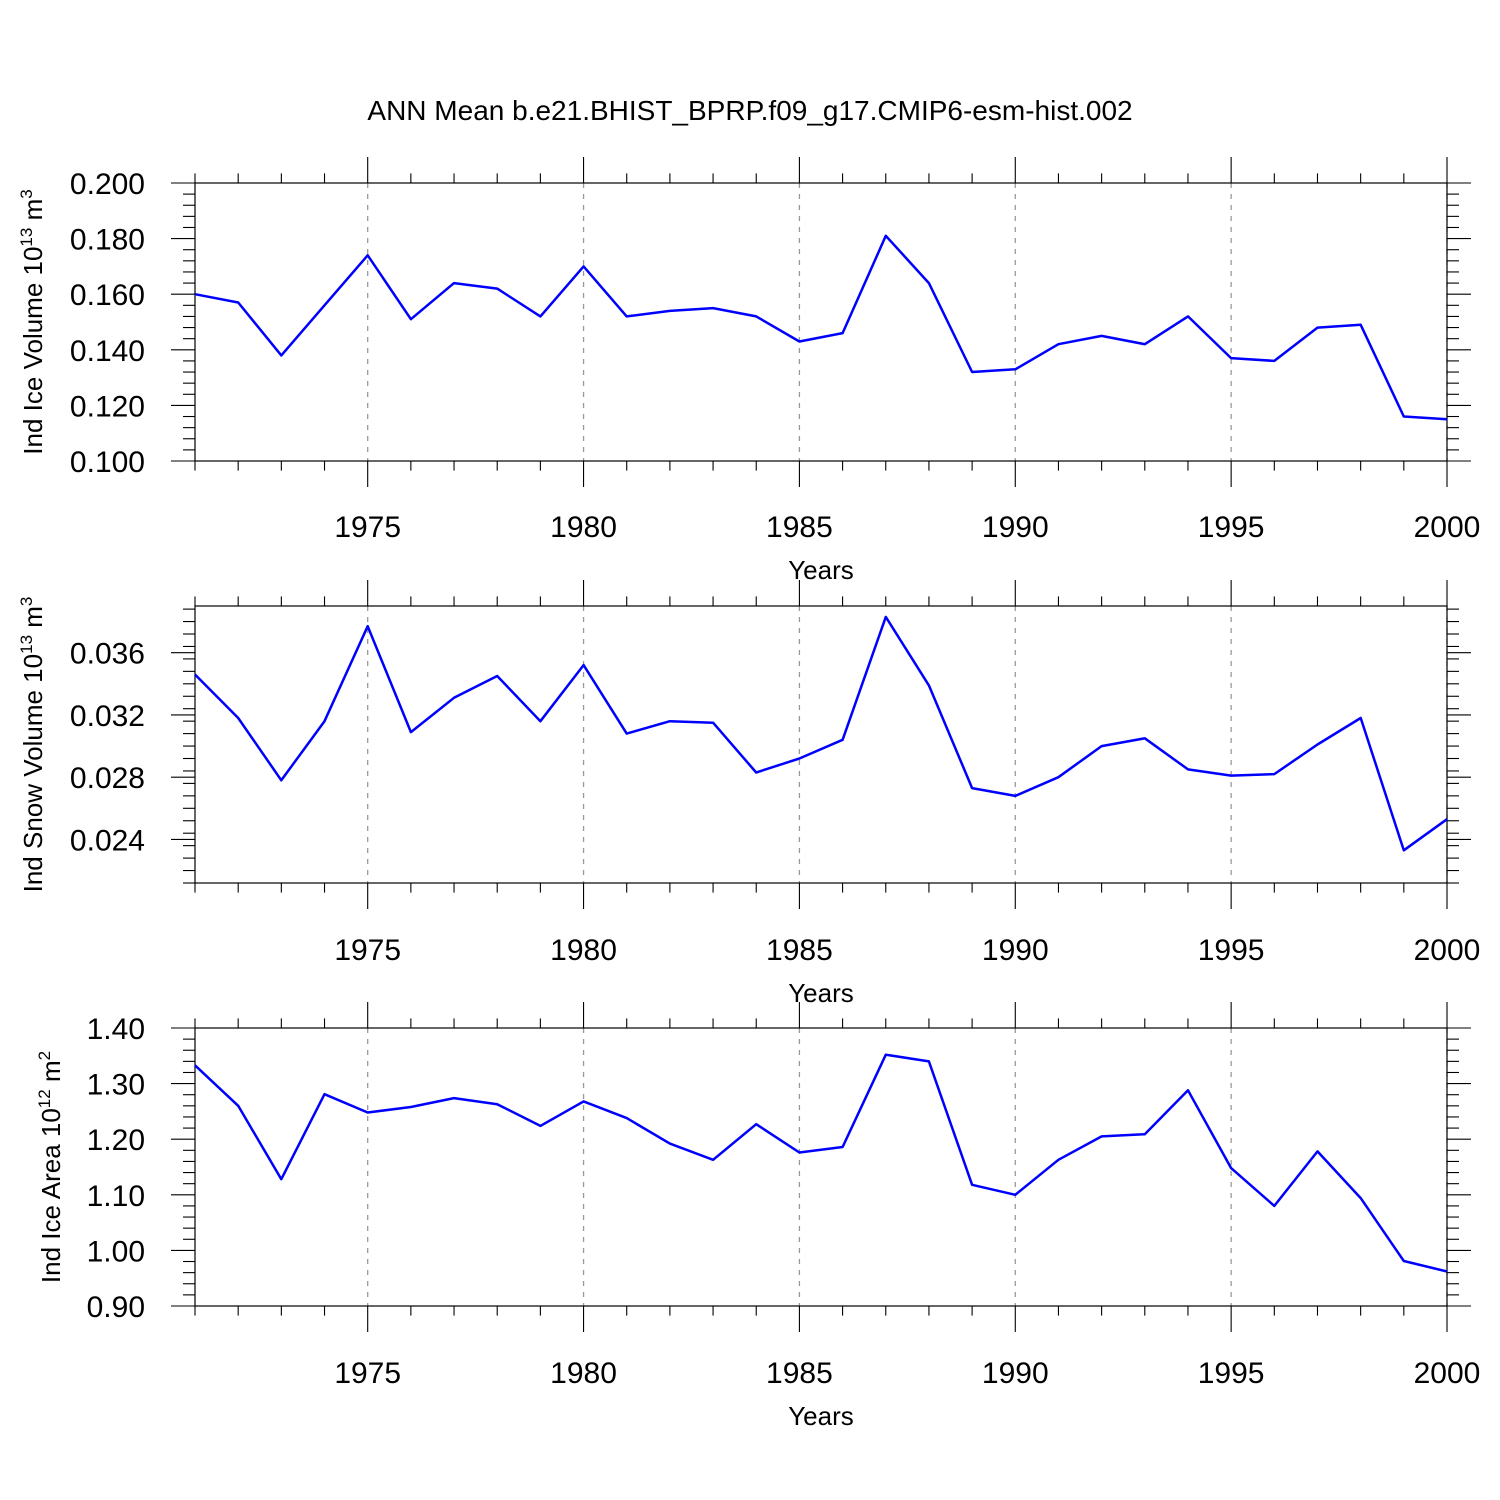 This screenshot has width=1500, height=1500. Describe the element at coordinates (107, 351) in the screenshot. I see `y-tick-label: 0.140` at that location.